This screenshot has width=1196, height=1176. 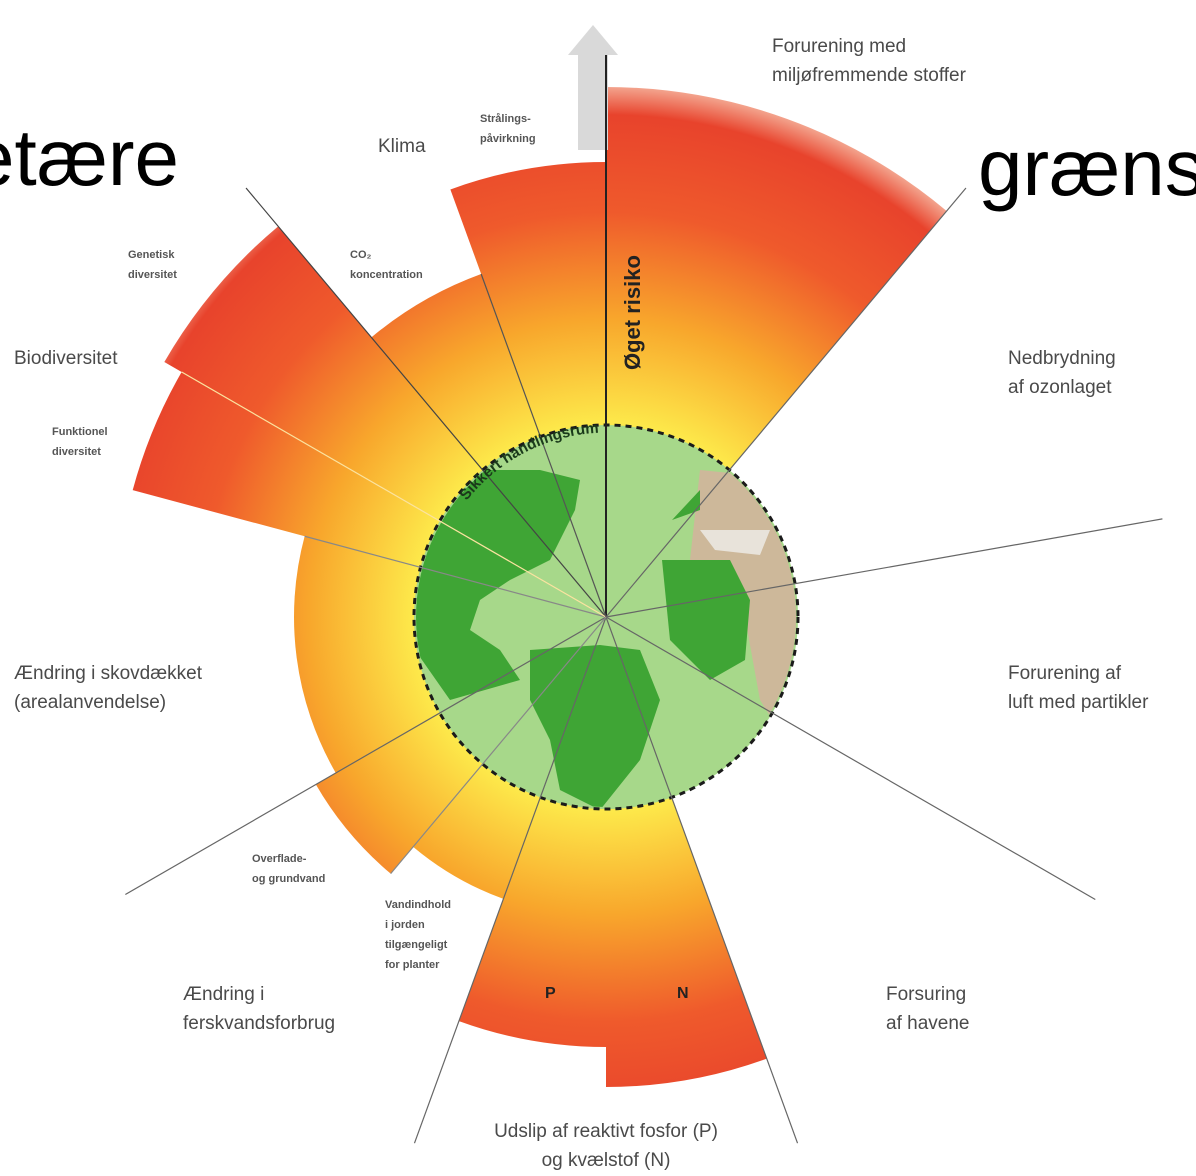 I want to click on boundary-label: Nedbrydning, so click(x=1062, y=358).